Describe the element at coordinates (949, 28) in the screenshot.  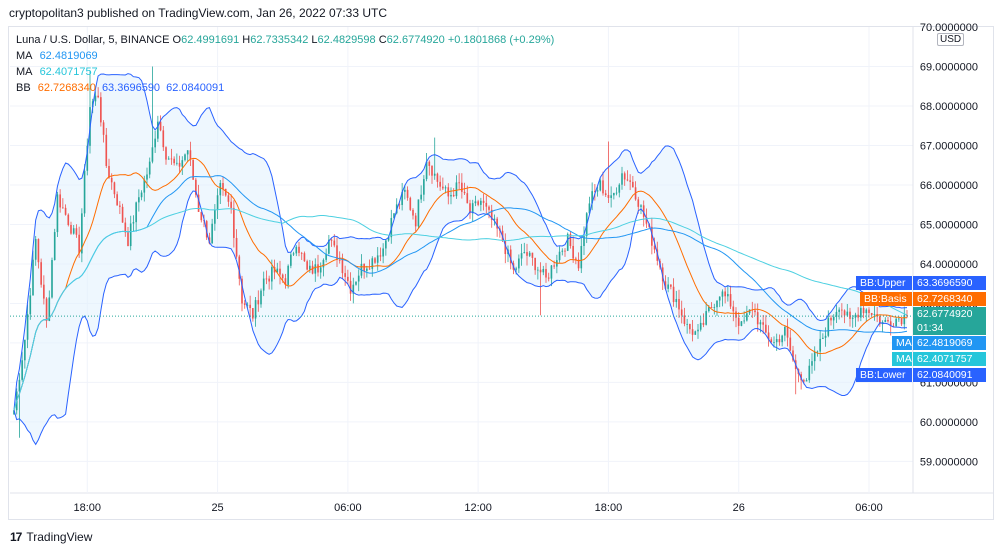
I see `y-tick-label: 70.0000000` at that location.